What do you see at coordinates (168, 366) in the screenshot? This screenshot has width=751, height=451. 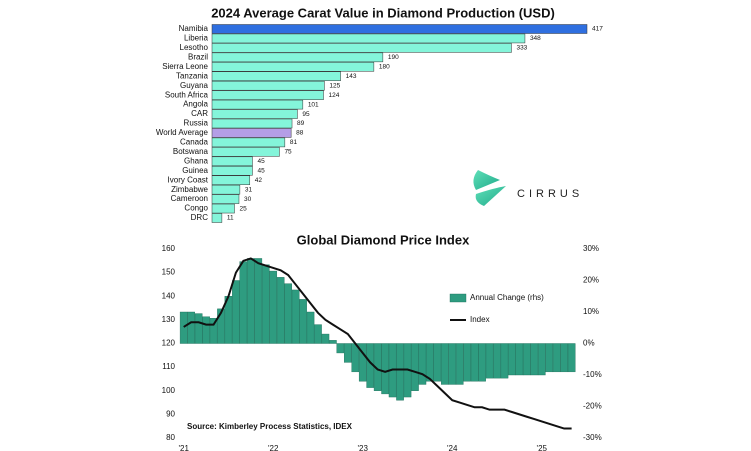 I see `y-tick-label: 110` at bounding box center [168, 366].